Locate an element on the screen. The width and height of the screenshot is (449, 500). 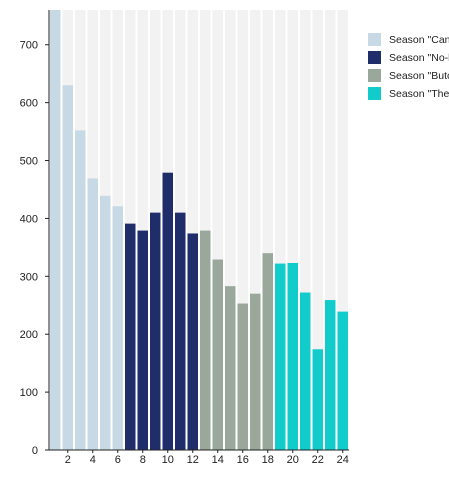
x-tick-label-18: 18 is located at coordinates (268, 460).